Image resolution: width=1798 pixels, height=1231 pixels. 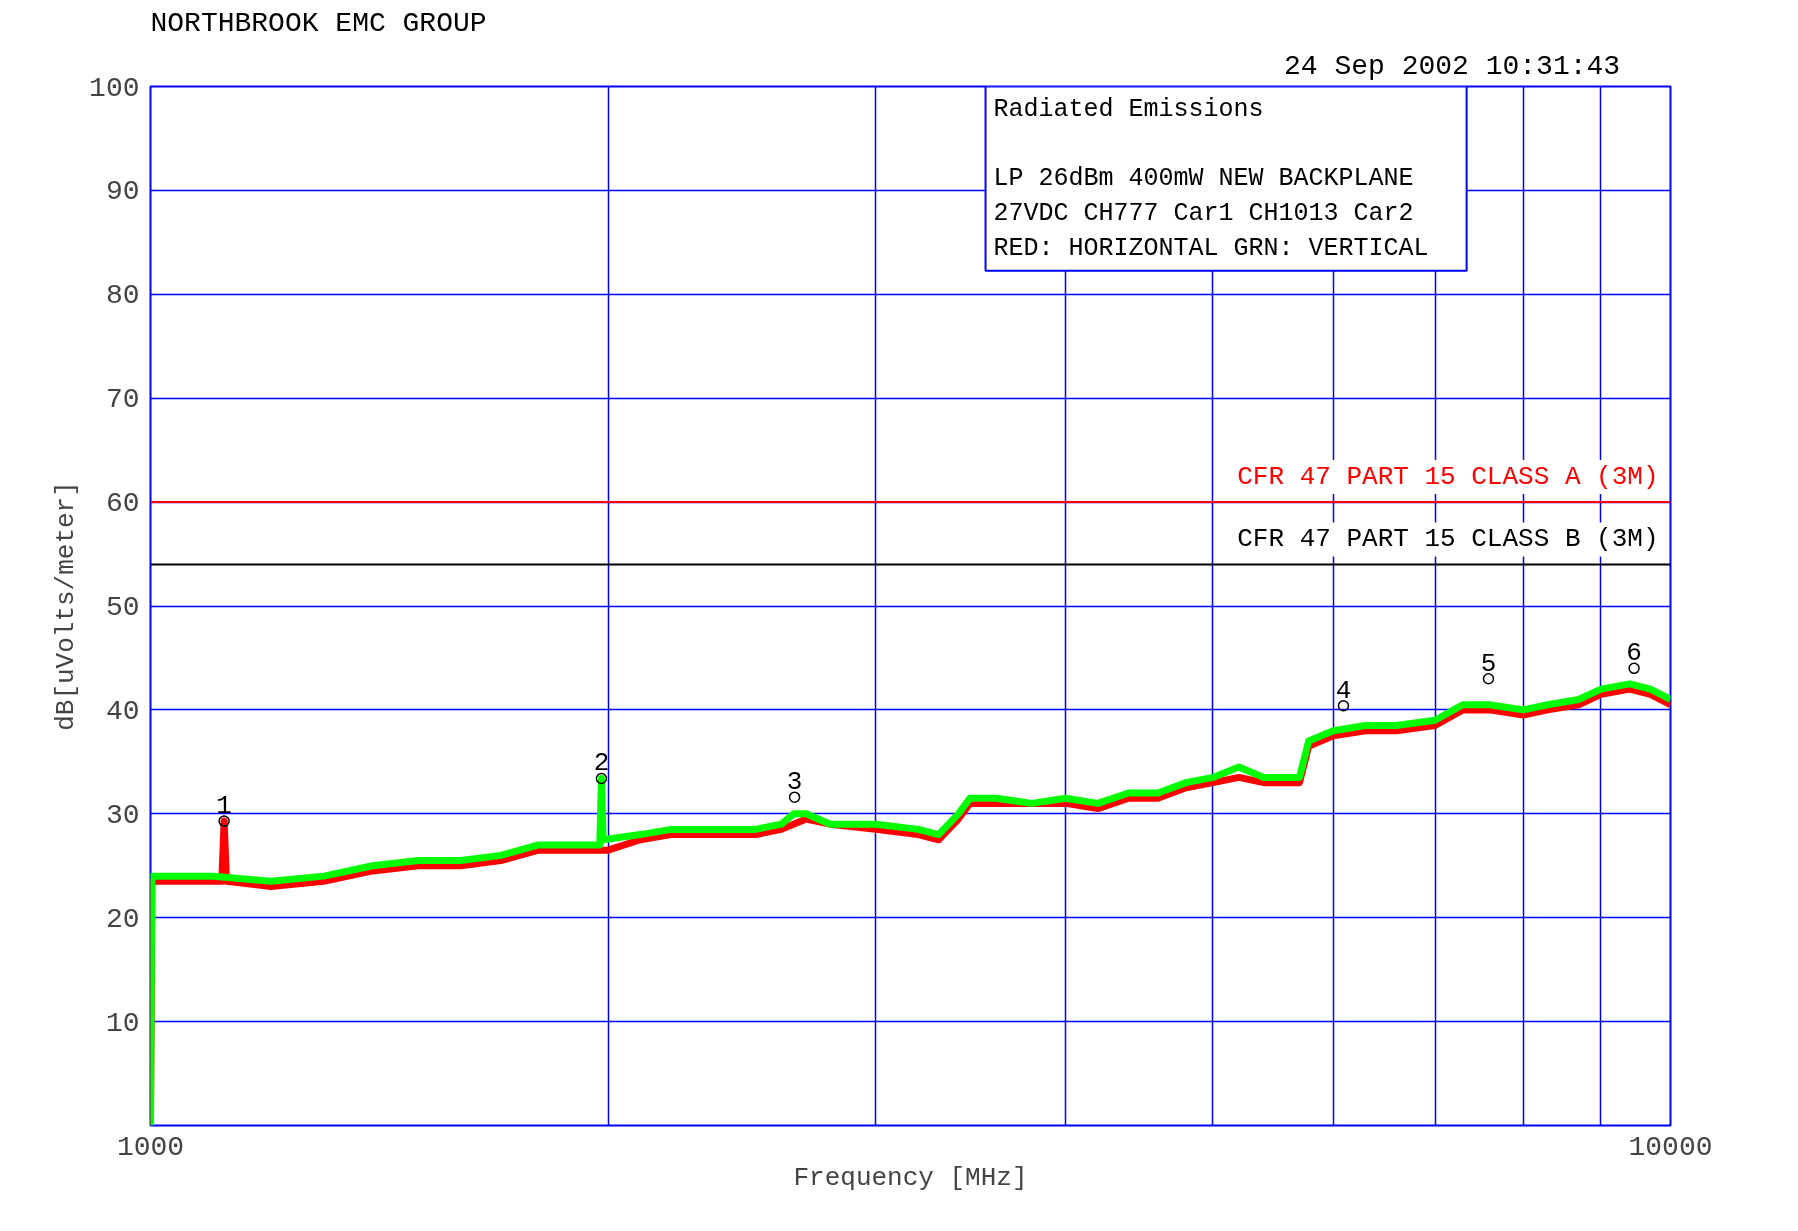 What do you see at coordinates (1448, 539) in the screenshot?
I see `ref-line-label: CFR 47 PART 15 CLASS B (3M)` at bounding box center [1448, 539].